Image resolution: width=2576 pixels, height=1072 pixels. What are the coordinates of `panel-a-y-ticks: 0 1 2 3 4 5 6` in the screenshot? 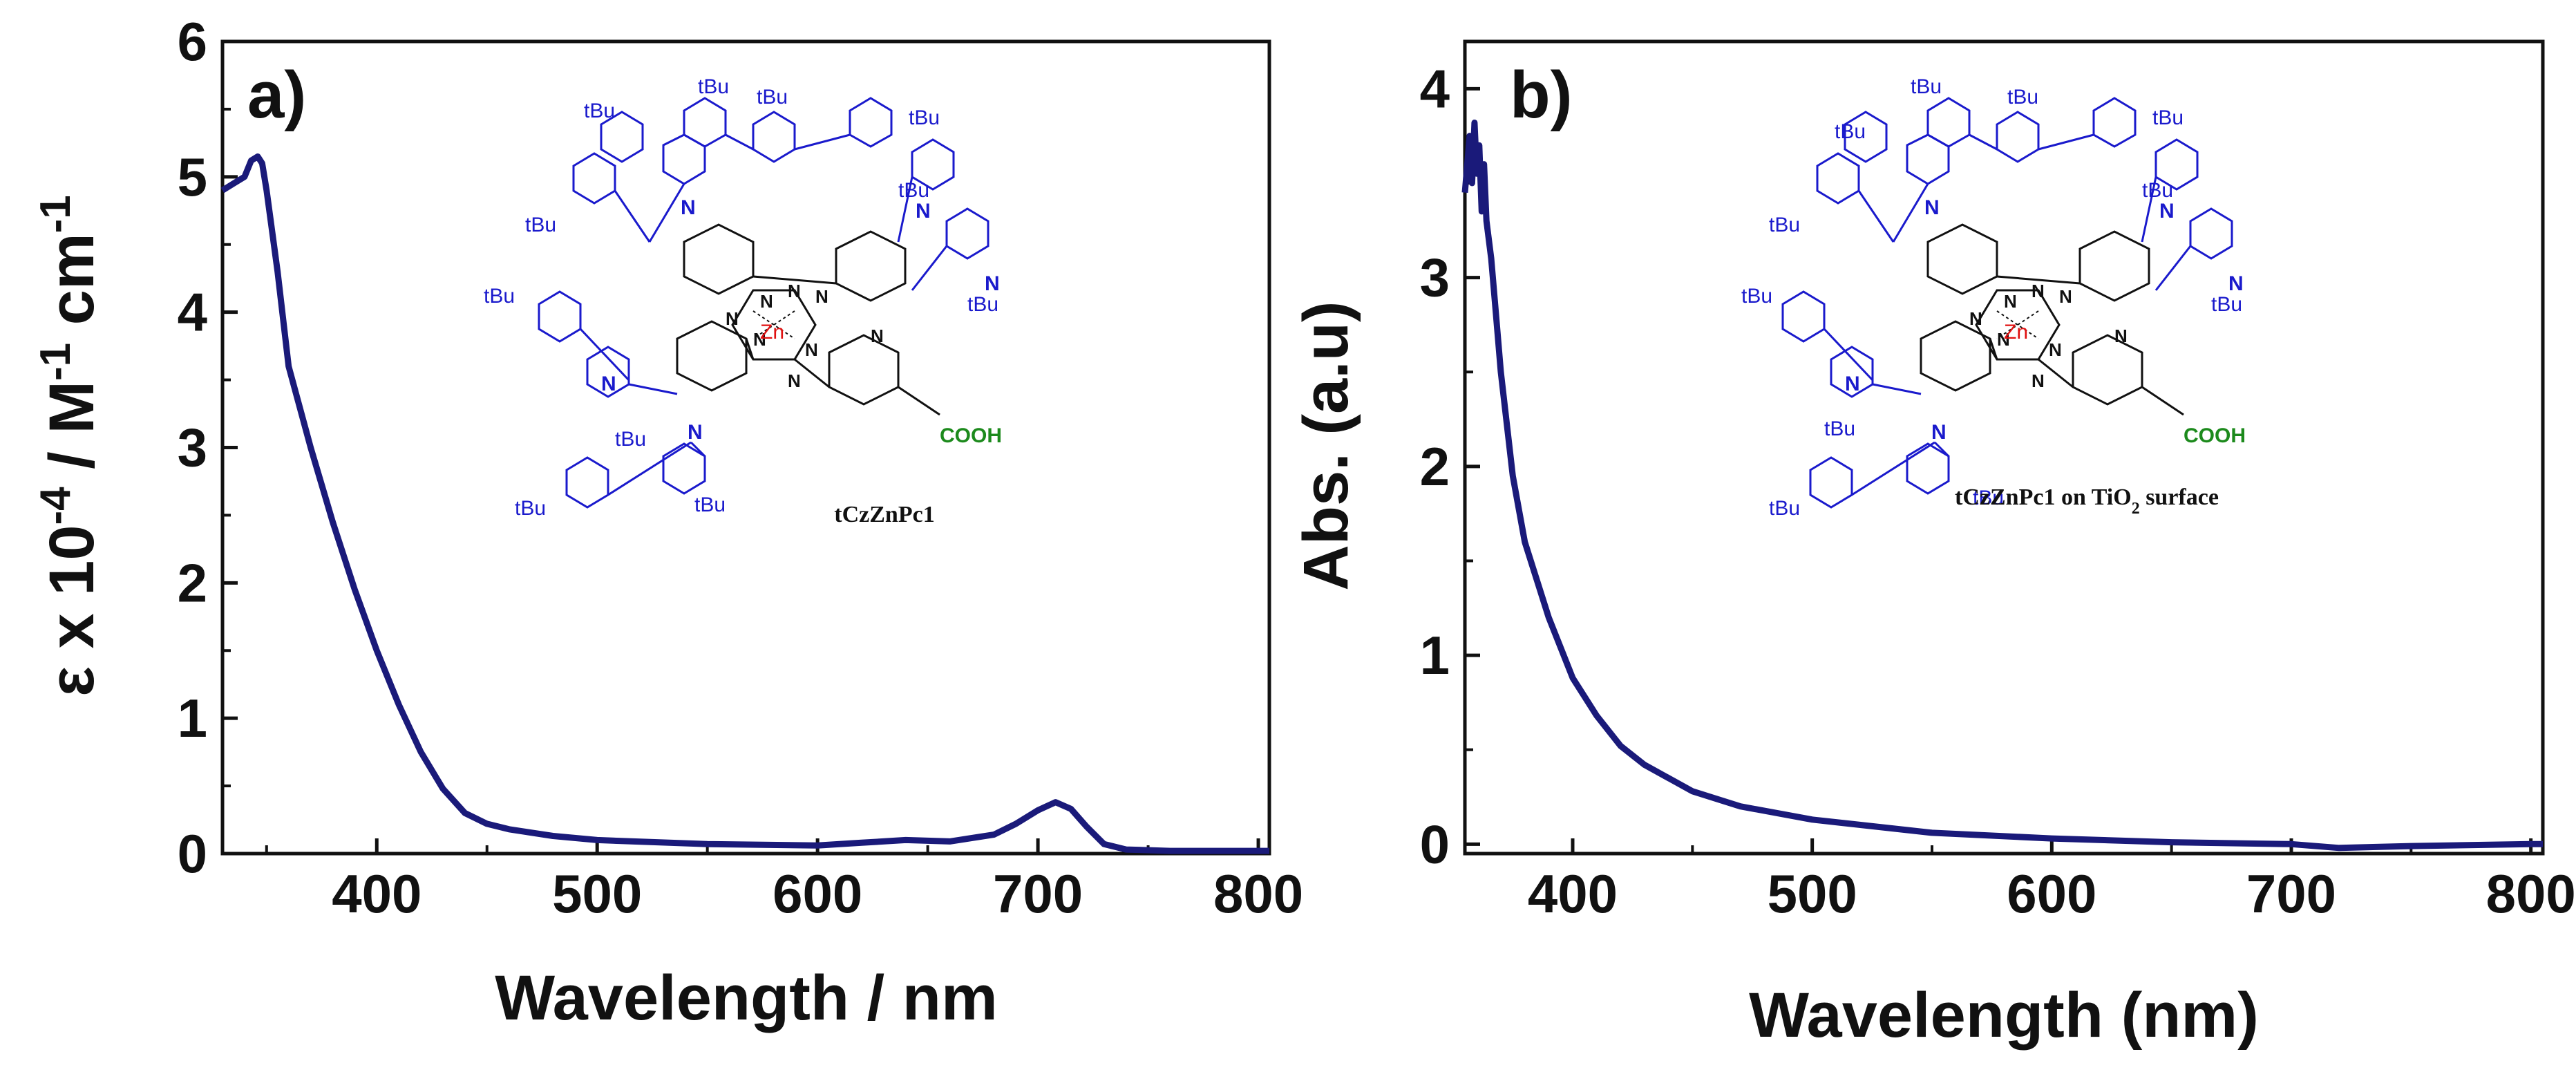 It's located at (208, 447).